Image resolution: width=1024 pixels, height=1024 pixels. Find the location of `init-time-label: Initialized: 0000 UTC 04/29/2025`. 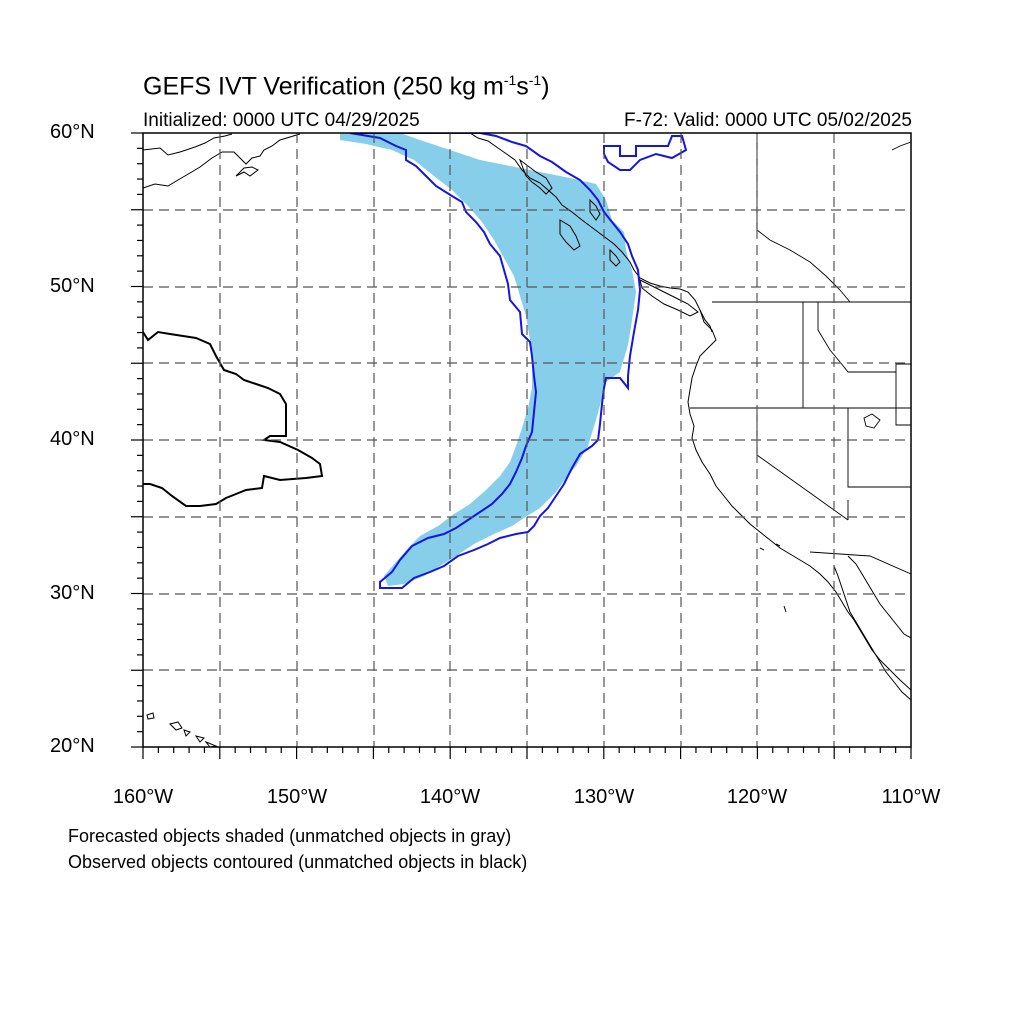

init-time-label: Initialized: 0000 UTC 04/29/2025 is located at coordinates (281, 120).